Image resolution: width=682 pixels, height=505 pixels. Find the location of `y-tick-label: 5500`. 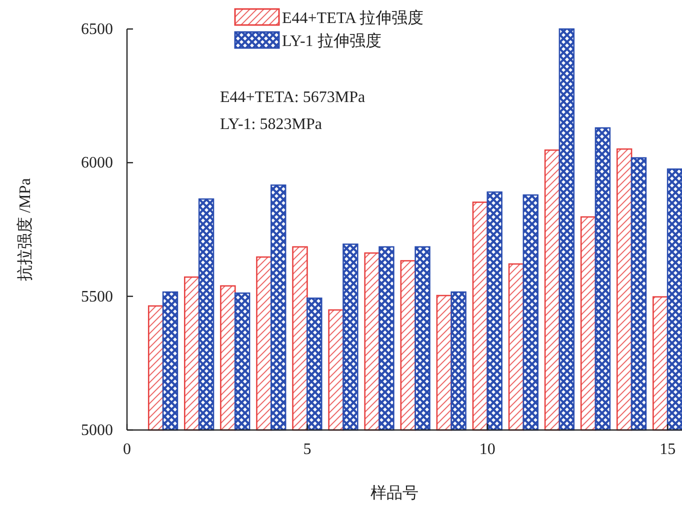

y-tick-label: 5500 is located at coordinates (97, 297).